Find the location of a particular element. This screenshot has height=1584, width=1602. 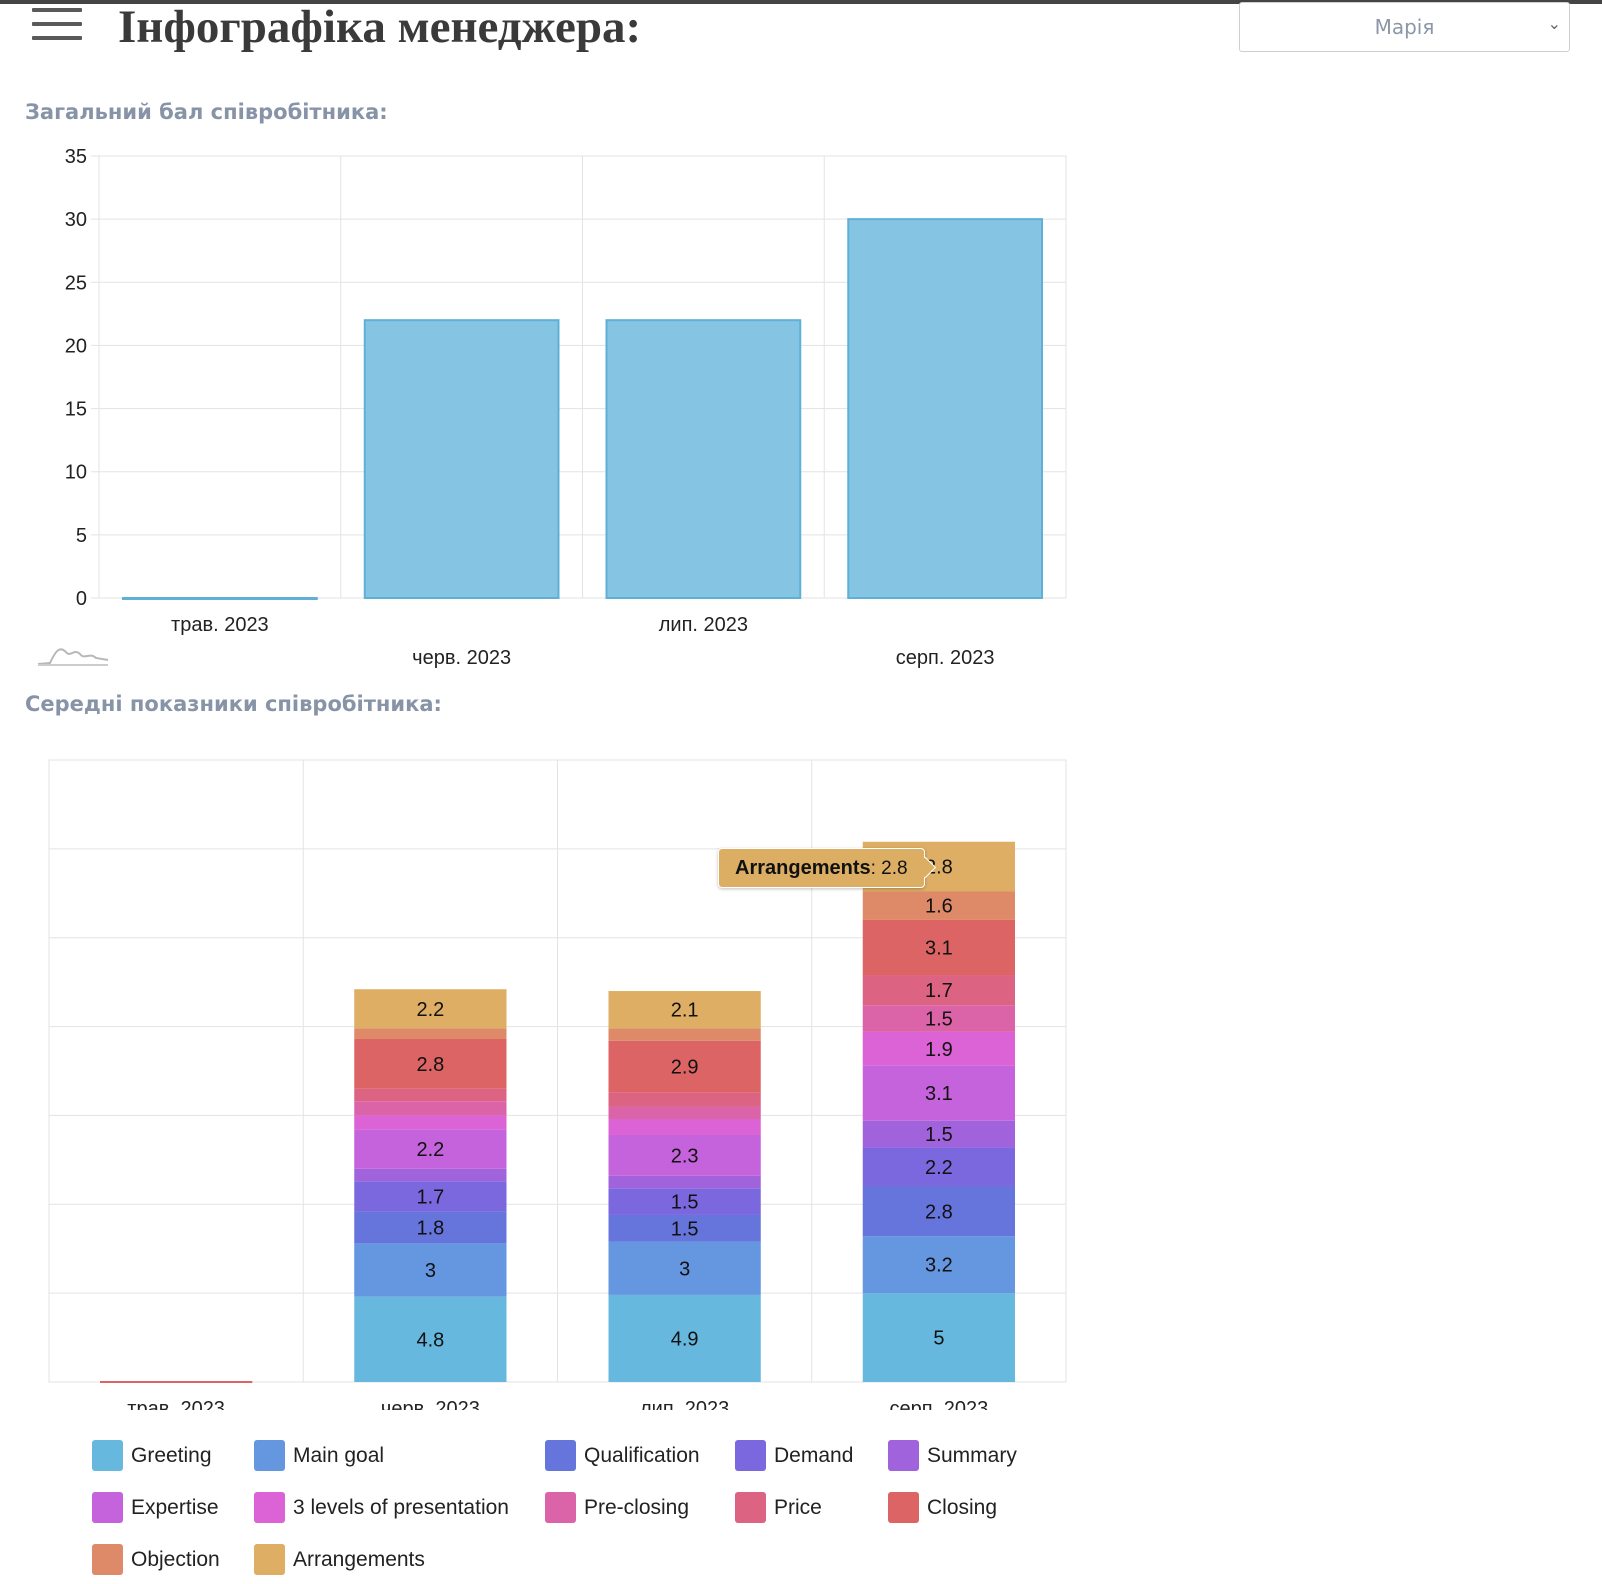

data-label: 4.8 is located at coordinates (430, 1340).